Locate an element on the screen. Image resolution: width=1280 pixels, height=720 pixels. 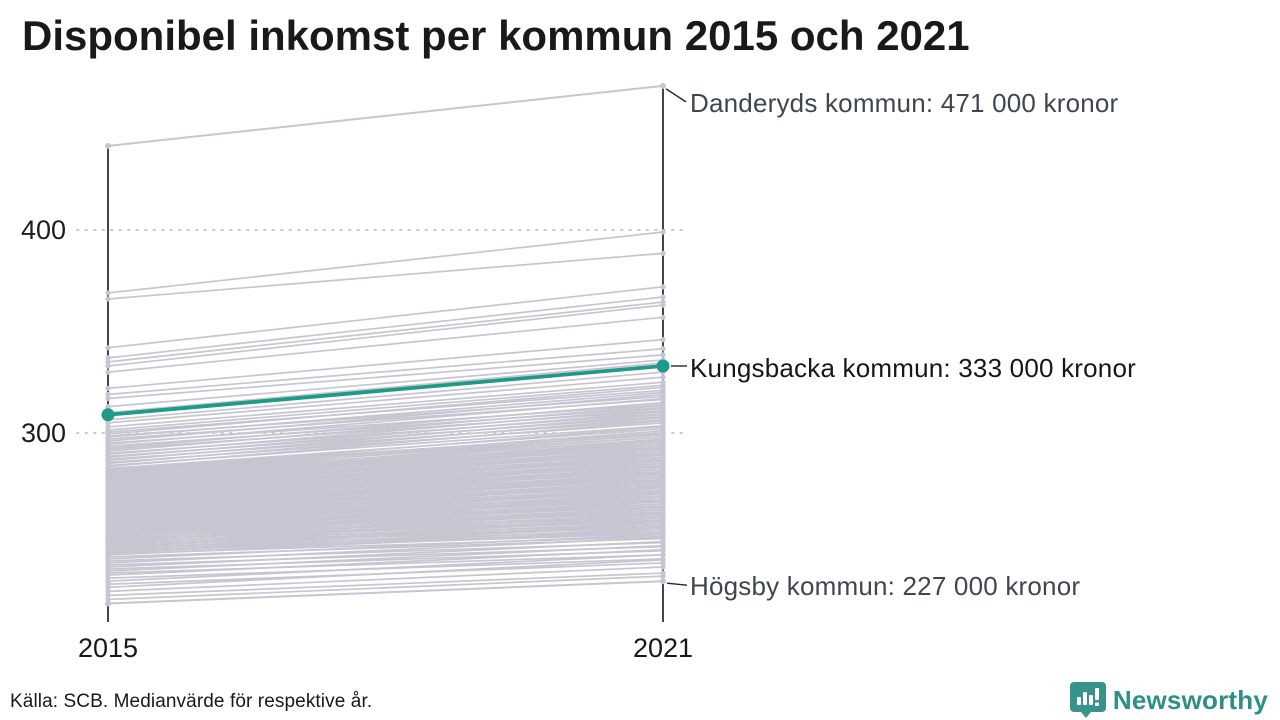
hogsby-dot-2021 is located at coordinates (663, 581).